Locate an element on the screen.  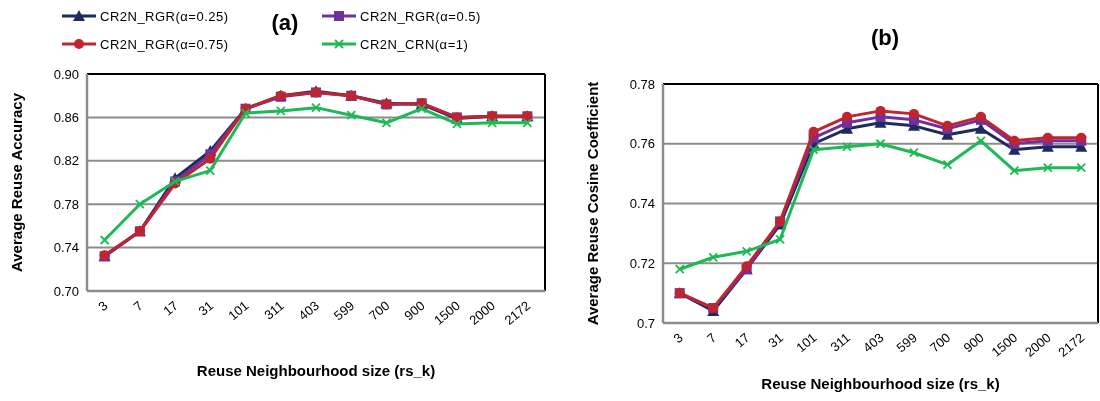
y-tick-label: 0.90 is located at coordinates (66, 74).